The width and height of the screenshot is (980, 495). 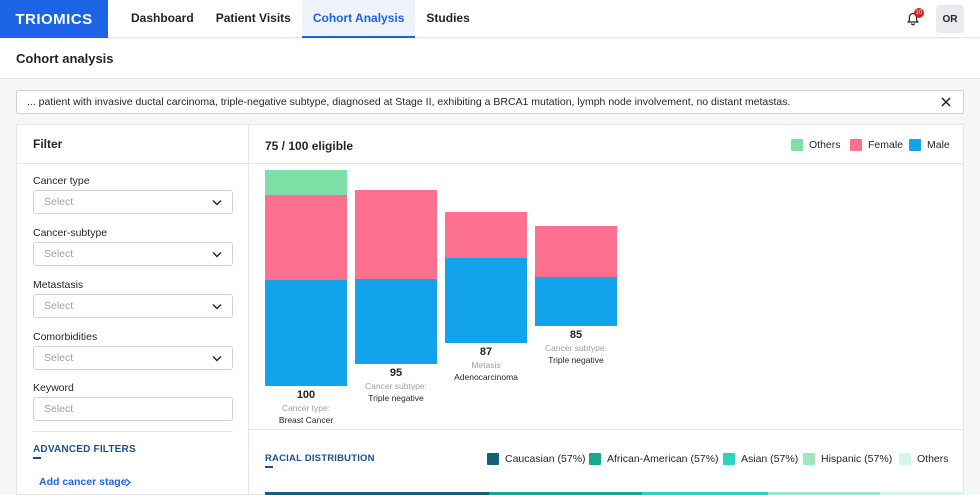 What do you see at coordinates (133, 409) in the screenshot?
I see `keyword-input: Select` at bounding box center [133, 409].